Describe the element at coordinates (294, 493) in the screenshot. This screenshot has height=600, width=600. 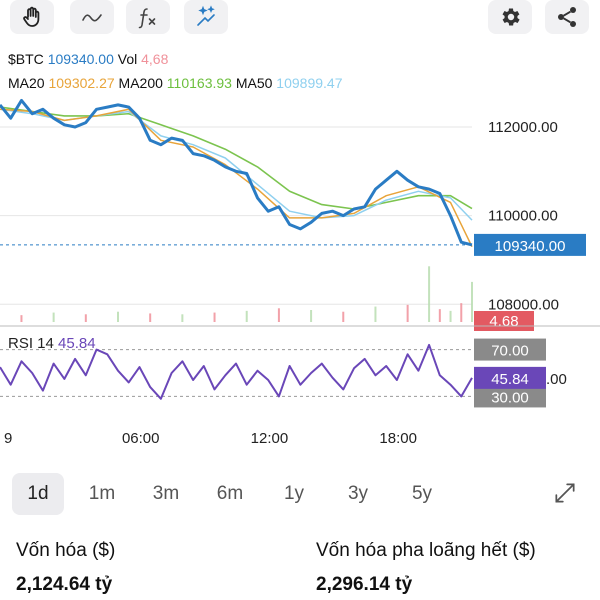
I see `range-option-1y: 1y` at that location.